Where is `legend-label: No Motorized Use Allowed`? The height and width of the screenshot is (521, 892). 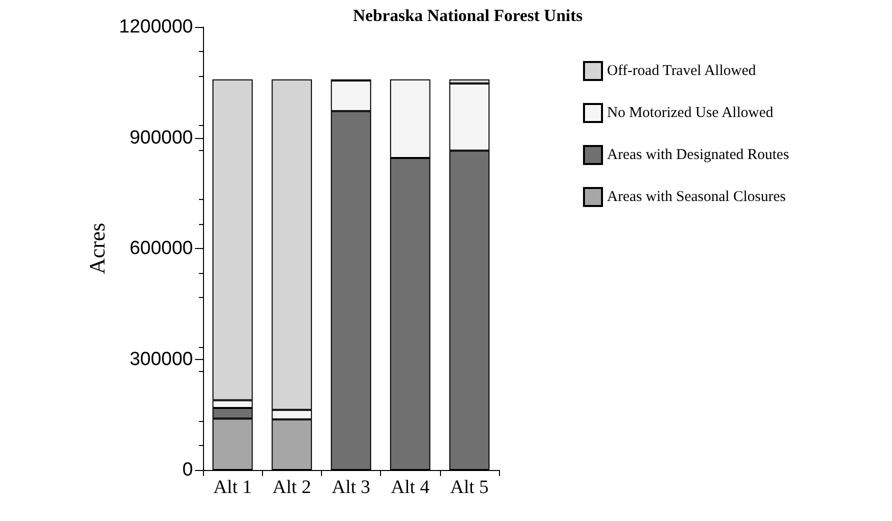
legend-label: No Motorized Use Allowed is located at coordinates (690, 113).